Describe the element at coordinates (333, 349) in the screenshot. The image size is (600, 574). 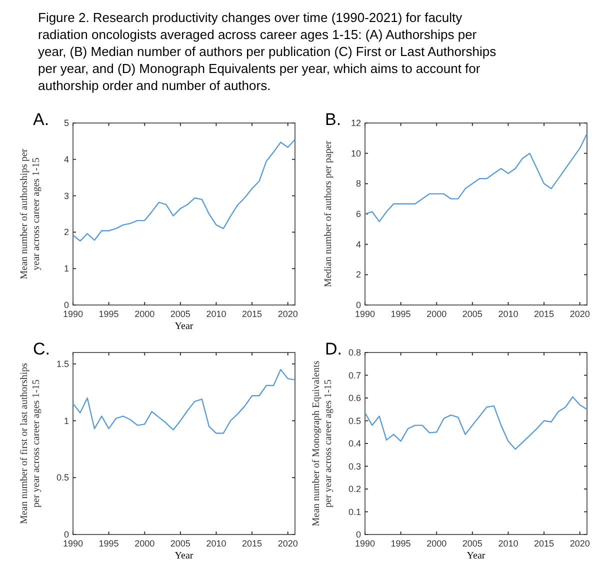
I see `chart-title: D.` at that location.